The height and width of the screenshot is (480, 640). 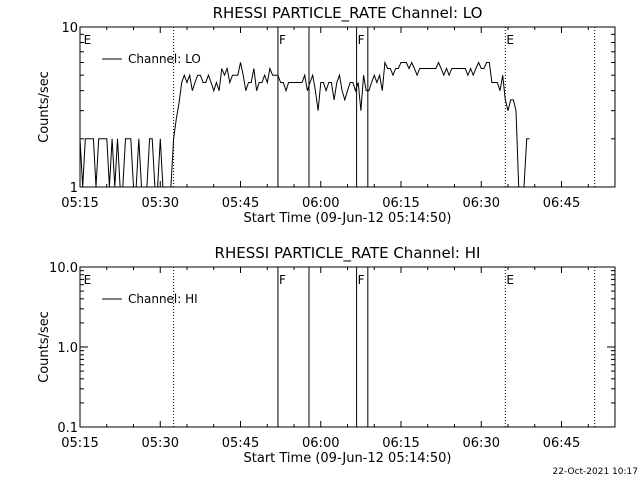 I want to click on chart-title: RHESSI PARTICLE_RATE Channel: HI, so click(x=348, y=253).